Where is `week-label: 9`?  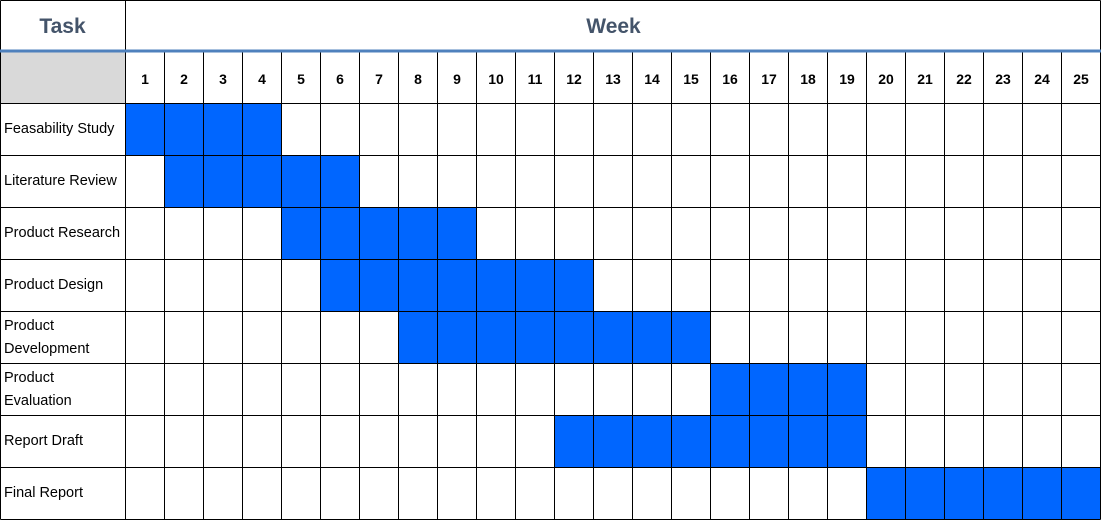
week-label: 9 is located at coordinates (457, 79).